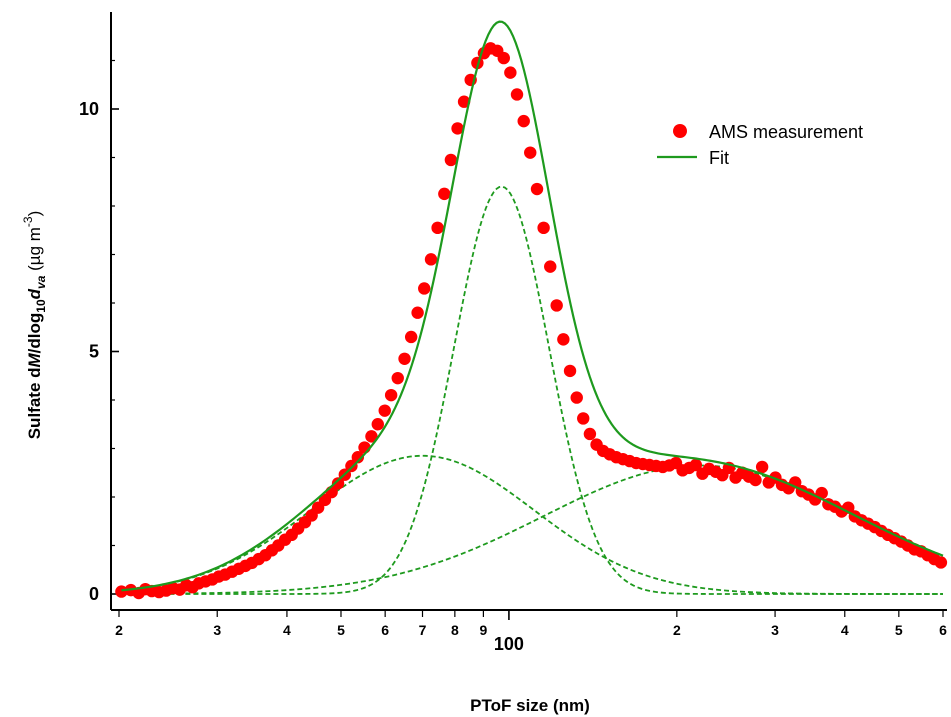 The image size is (951, 717). I want to click on y-axis-title-unit-close: ), so click(34, 214).